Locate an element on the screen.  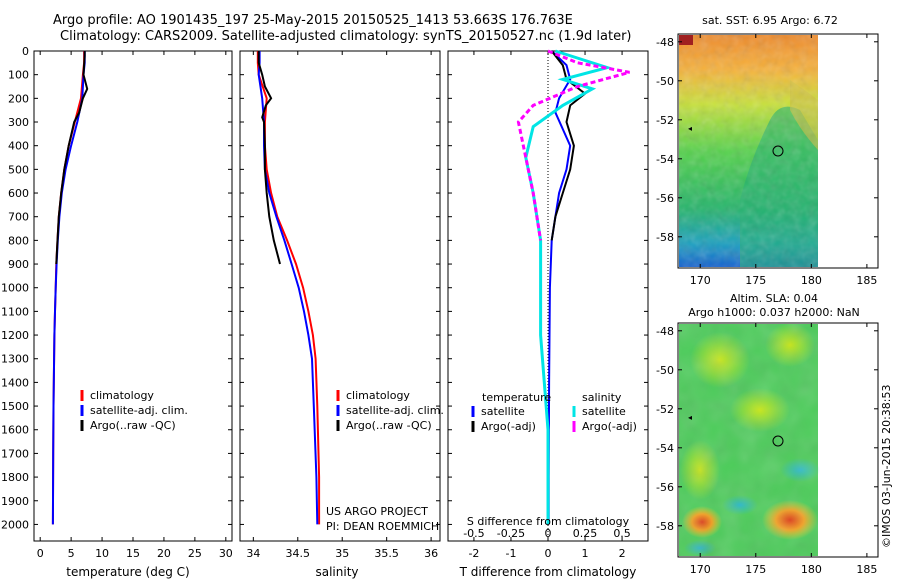
t-tick-label: -1 is located at coordinates (510, 553).